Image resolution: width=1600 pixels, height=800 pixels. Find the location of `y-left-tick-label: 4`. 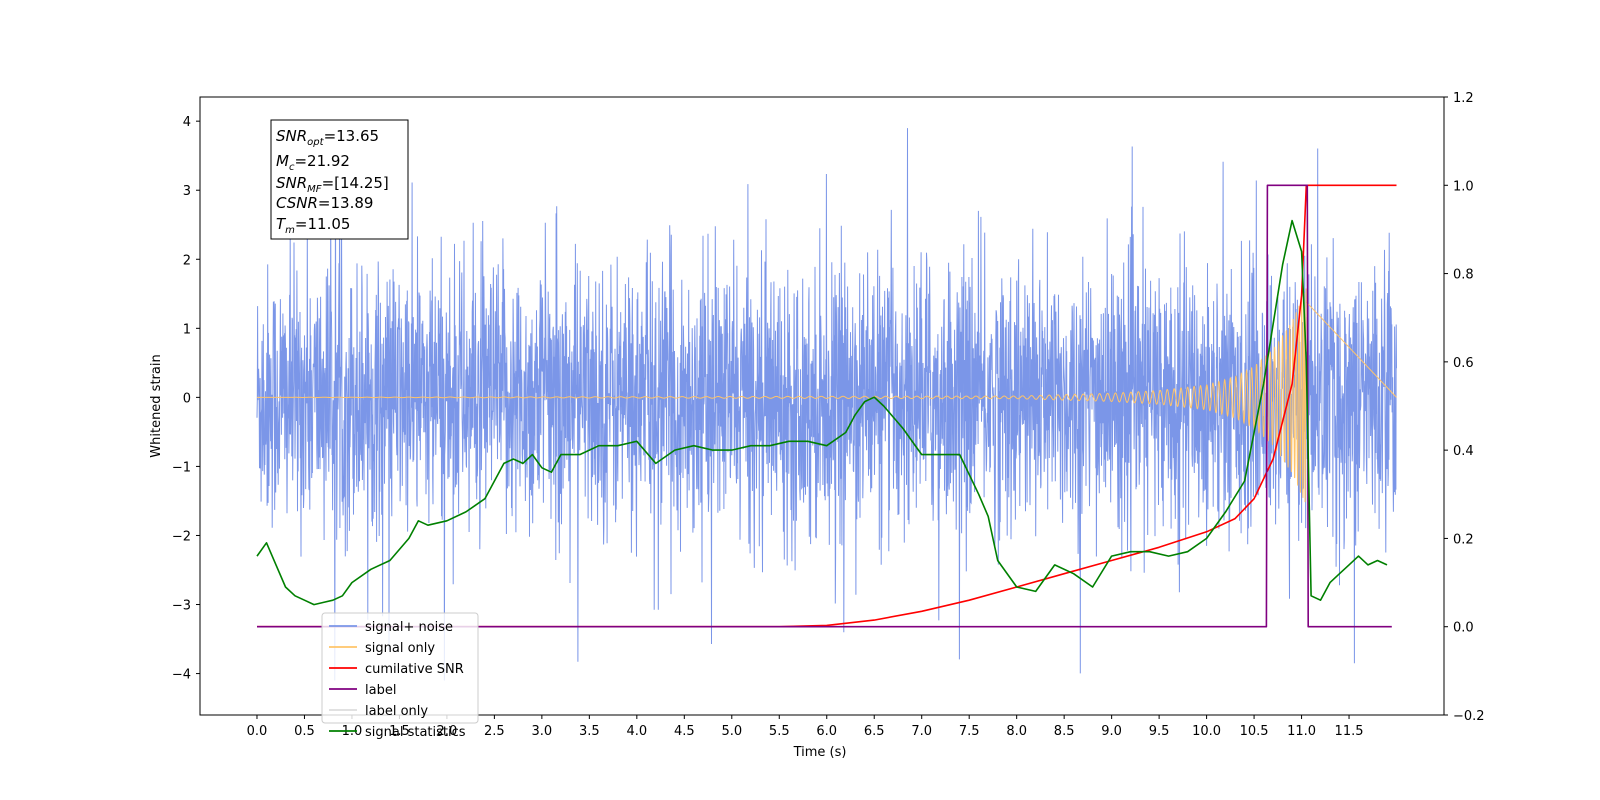

y-left-tick-label: 4 is located at coordinates (187, 122).